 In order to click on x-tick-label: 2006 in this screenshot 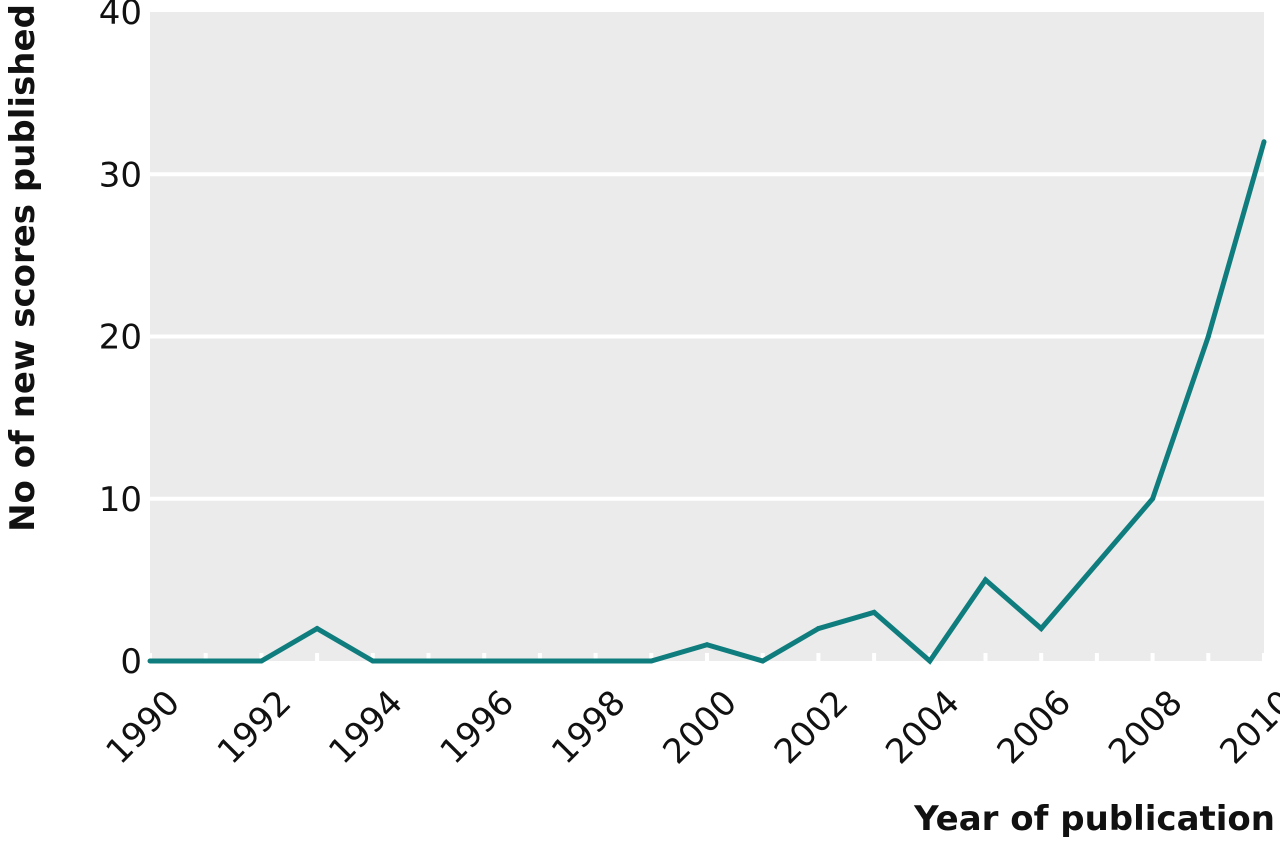, I will do `click(1034, 727)`.